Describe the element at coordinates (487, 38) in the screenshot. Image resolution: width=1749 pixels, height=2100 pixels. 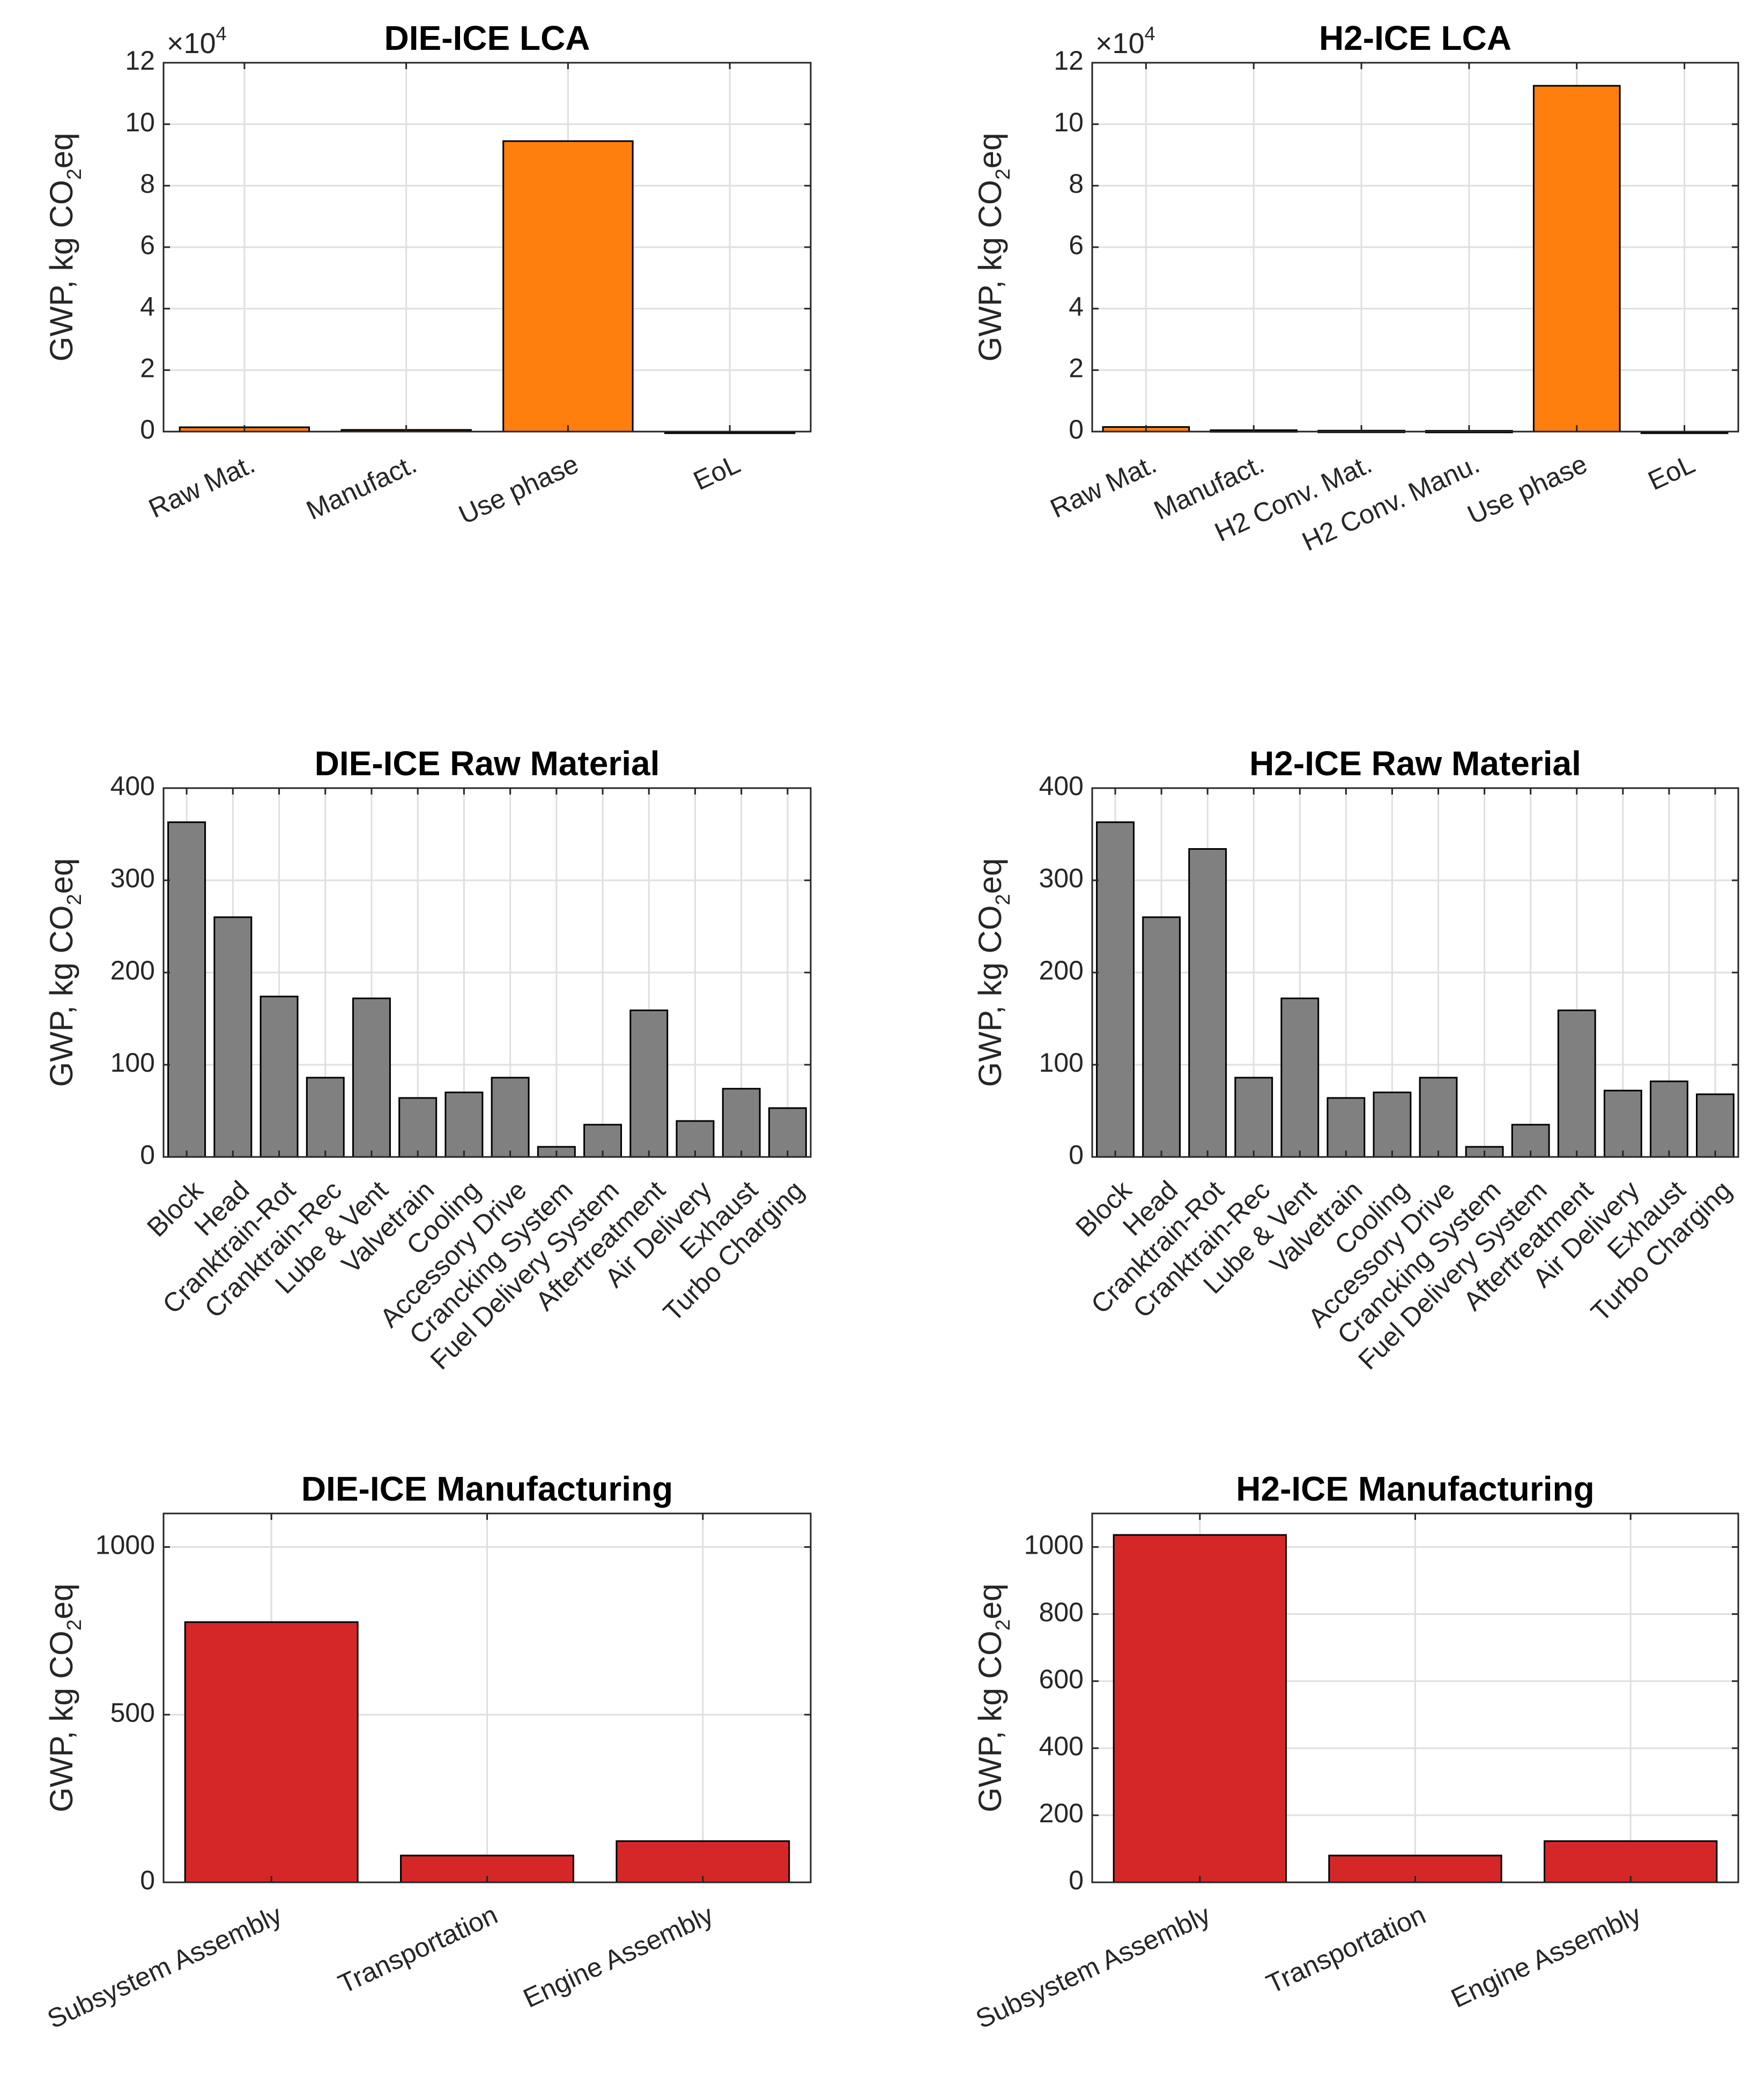
I see `chart-title: DIE-ICE LCA` at that location.